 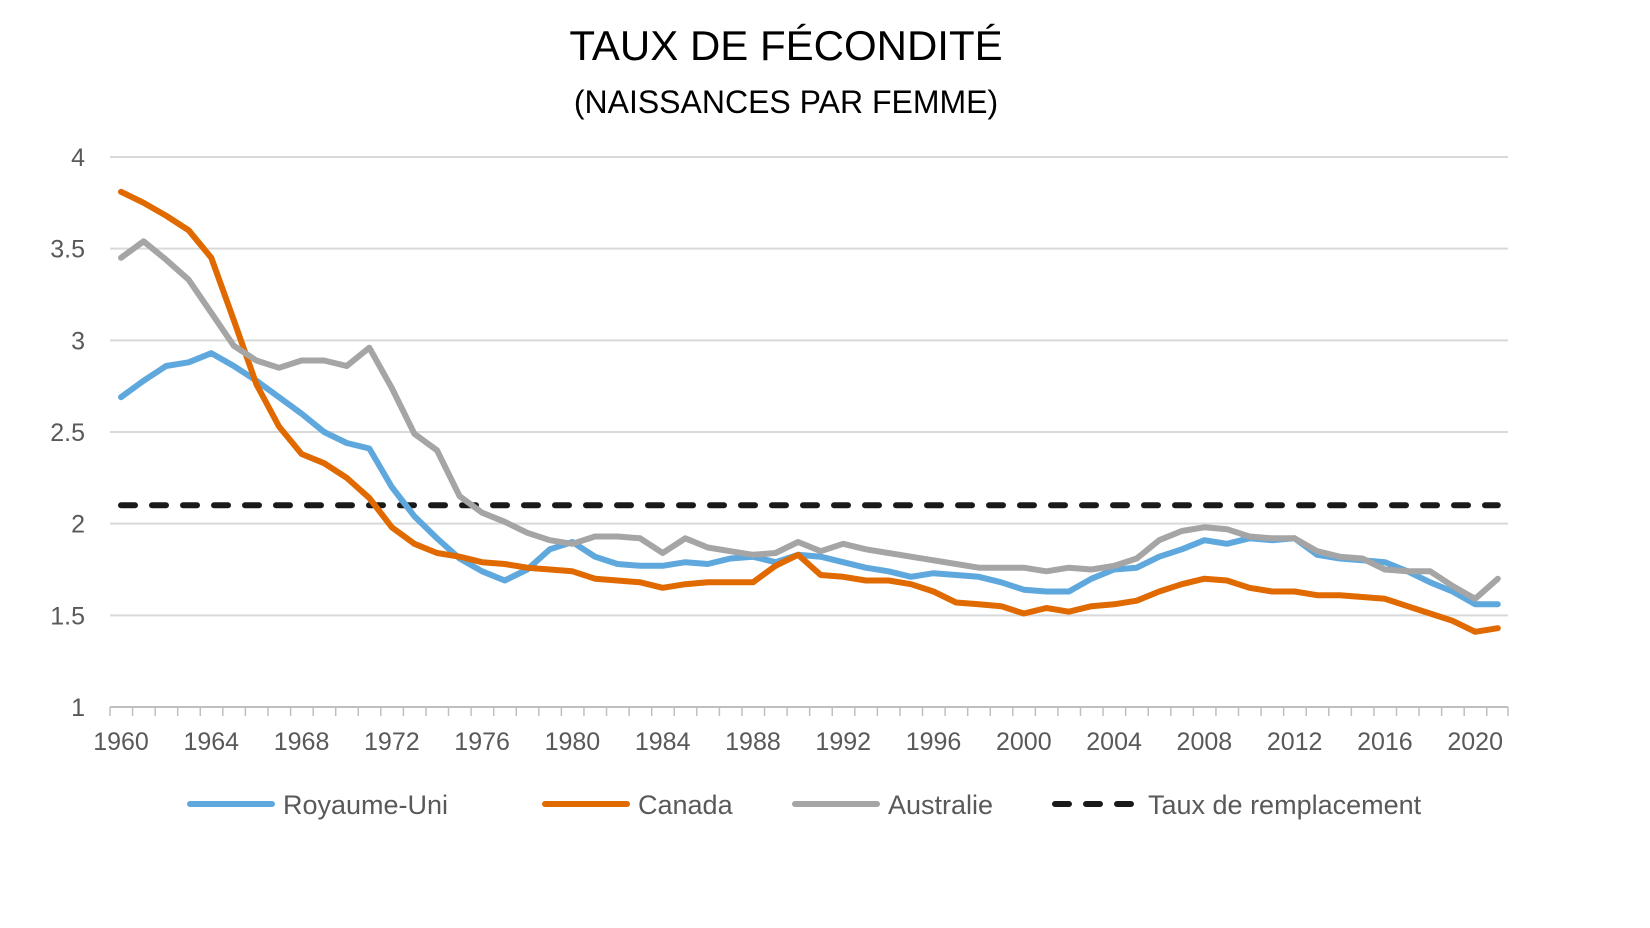 What do you see at coordinates (940, 805) in the screenshot?
I see `legend-label: Australie` at bounding box center [940, 805].